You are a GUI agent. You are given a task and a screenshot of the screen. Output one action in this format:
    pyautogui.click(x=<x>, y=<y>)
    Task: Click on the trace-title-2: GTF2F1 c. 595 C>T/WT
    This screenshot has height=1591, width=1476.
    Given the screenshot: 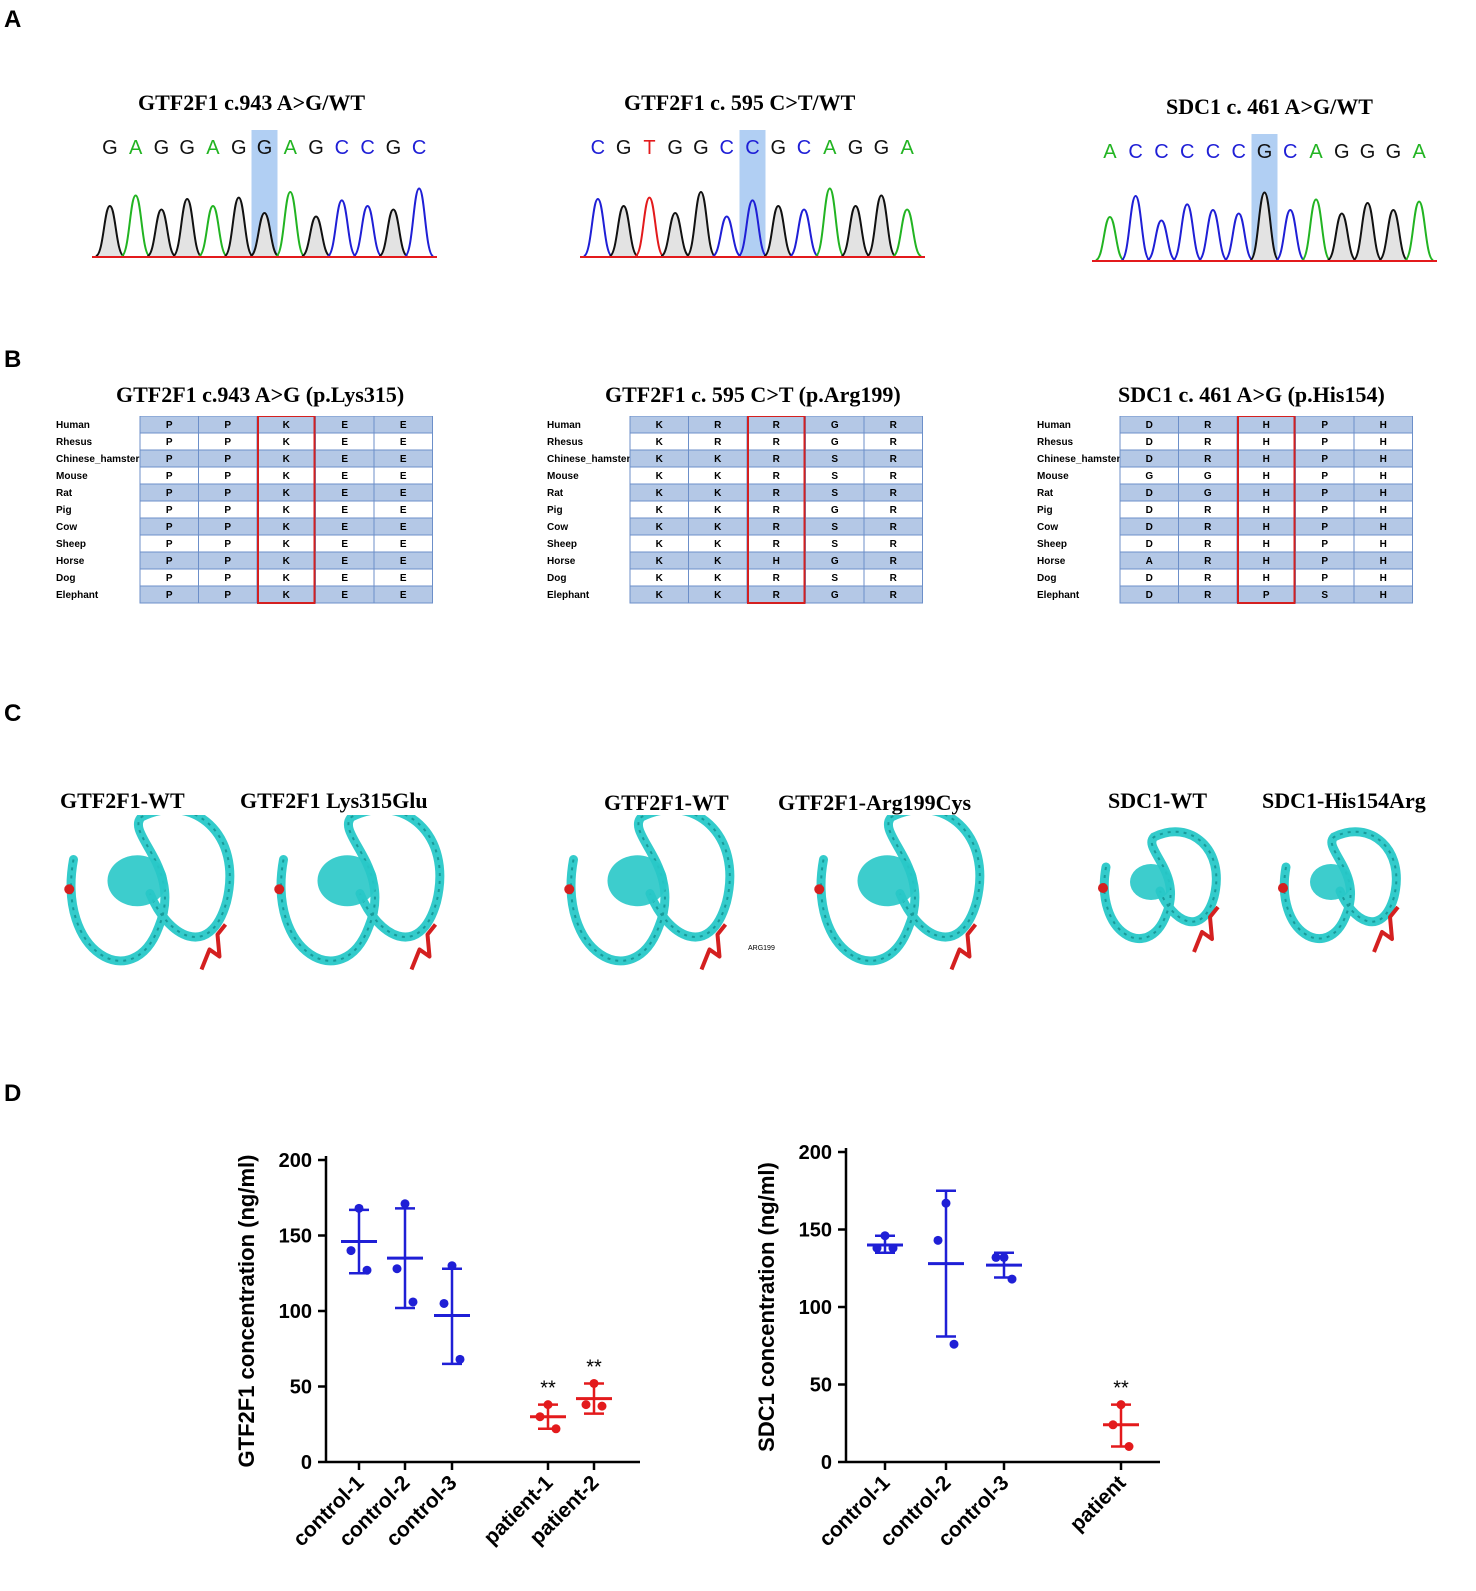 What is the action you would take?
    pyautogui.click(x=740, y=102)
    